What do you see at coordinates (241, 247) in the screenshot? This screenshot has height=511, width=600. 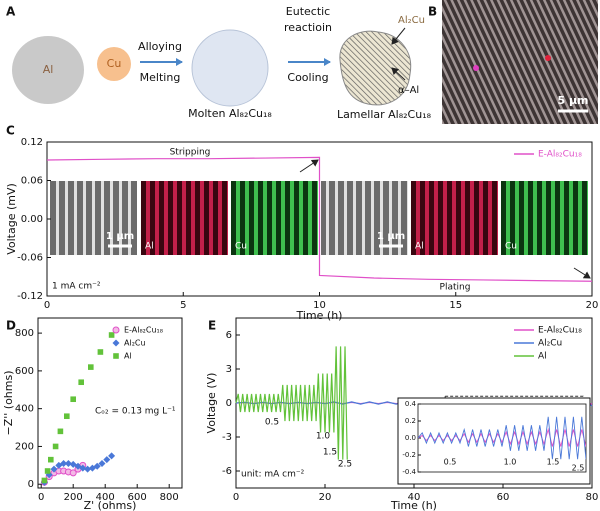 I see `inset-label: Cu` at bounding box center [241, 247].